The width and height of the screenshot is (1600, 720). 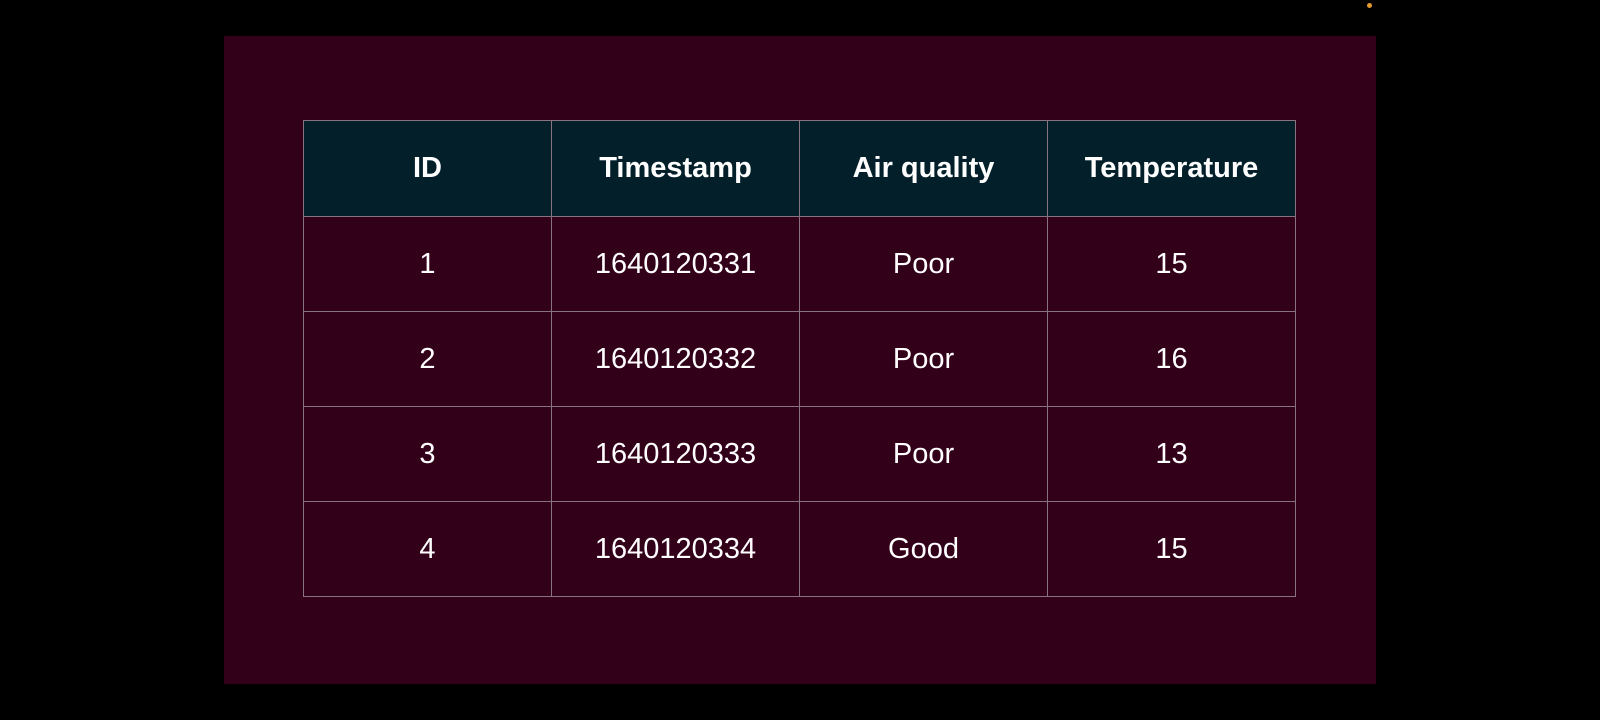 What do you see at coordinates (427, 549) in the screenshot?
I see `cell-id: 4` at bounding box center [427, 549].